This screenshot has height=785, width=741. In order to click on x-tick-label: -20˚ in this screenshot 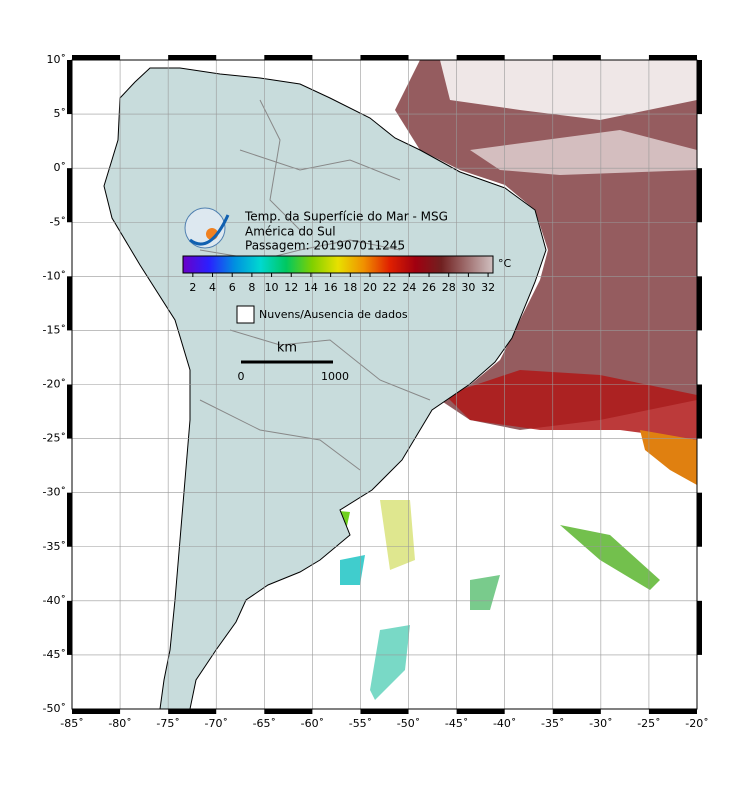, I will do `click(696, 723)`.